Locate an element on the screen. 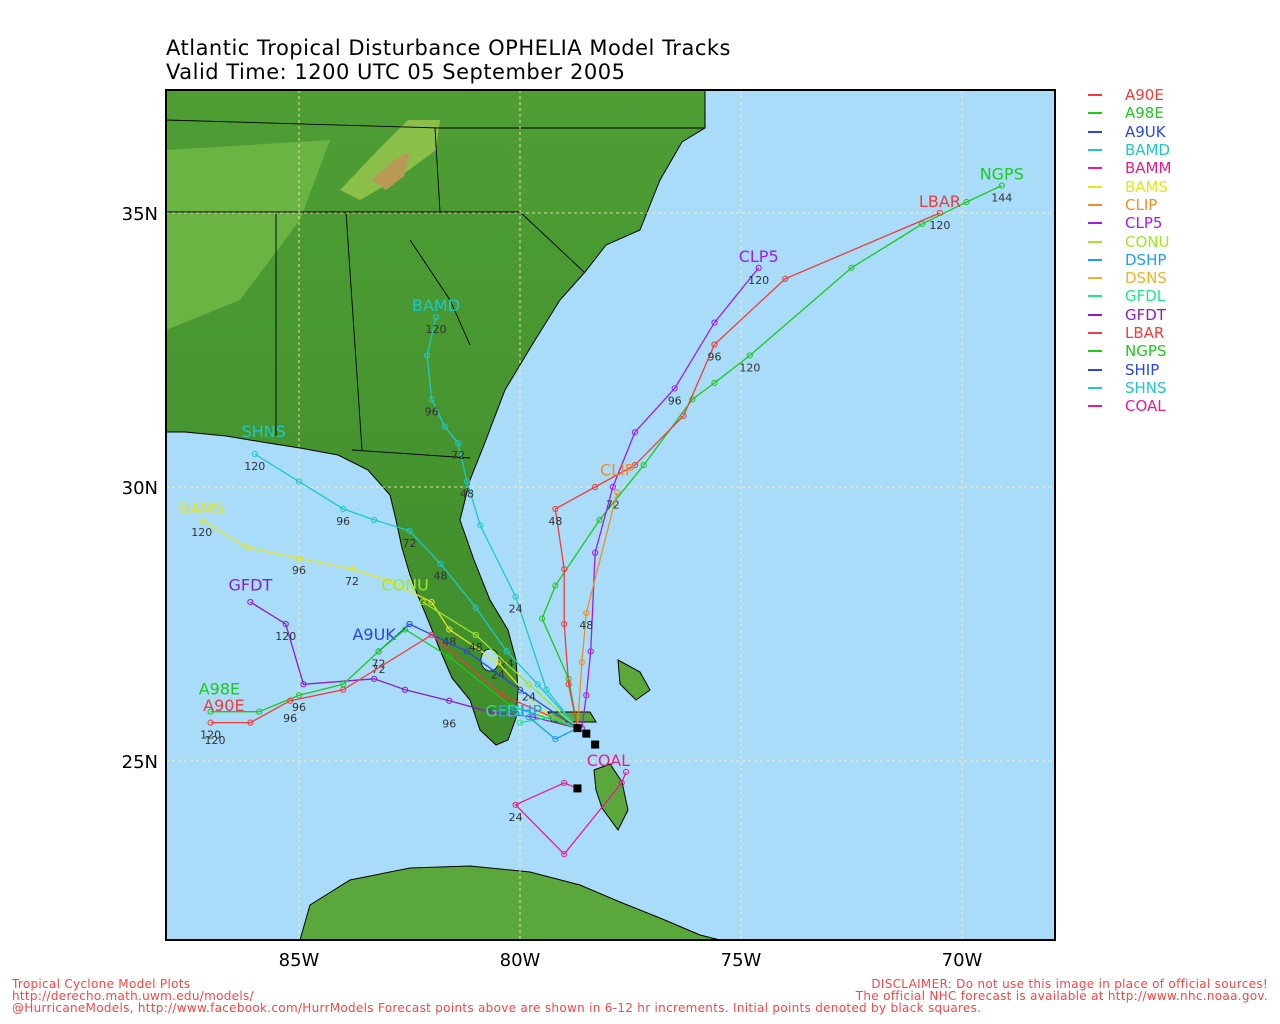 The image size is (1280, 1024). cuba is located at coordinates (510, 902).